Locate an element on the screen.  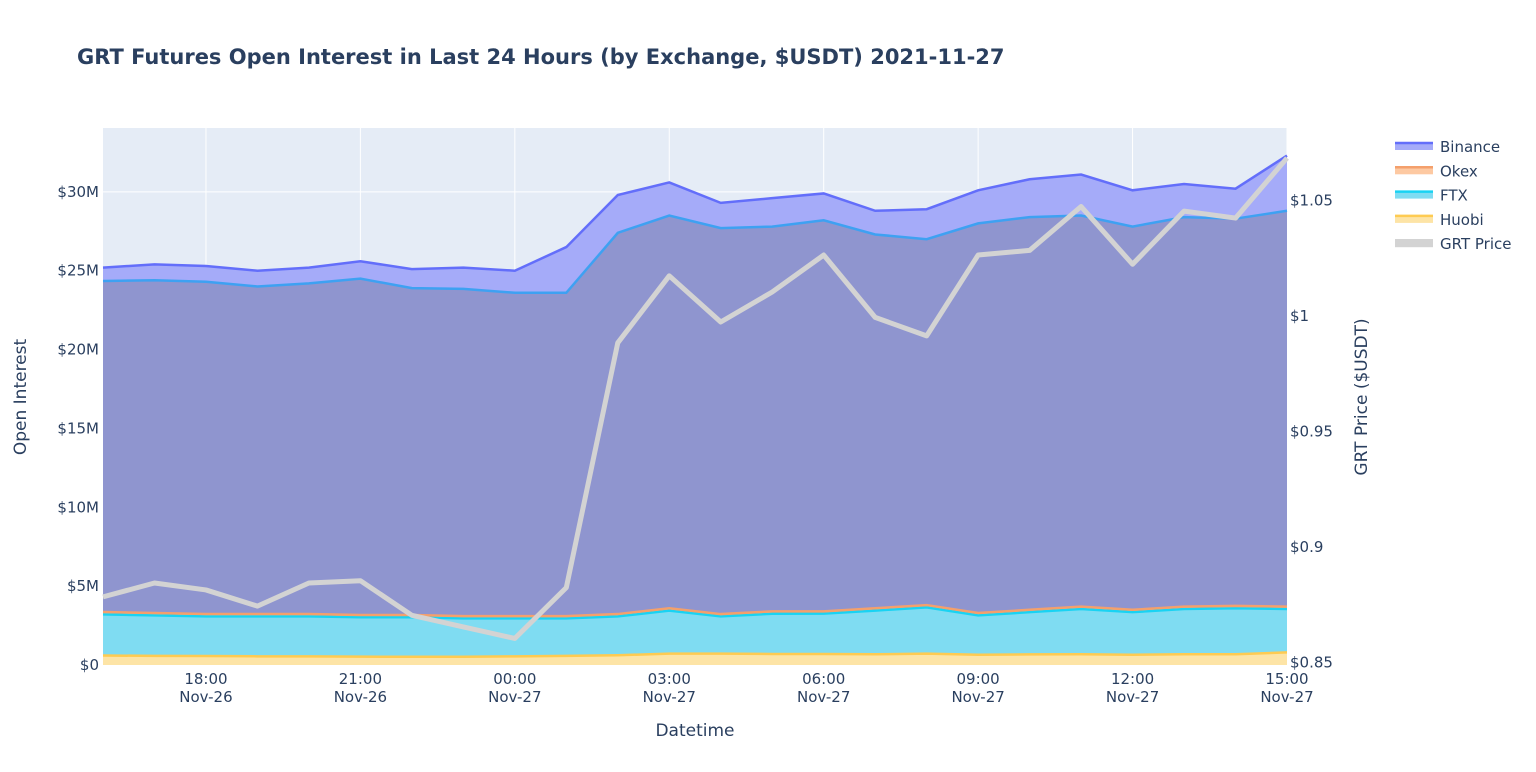
line-huobi is located at coordinates (695, 655).